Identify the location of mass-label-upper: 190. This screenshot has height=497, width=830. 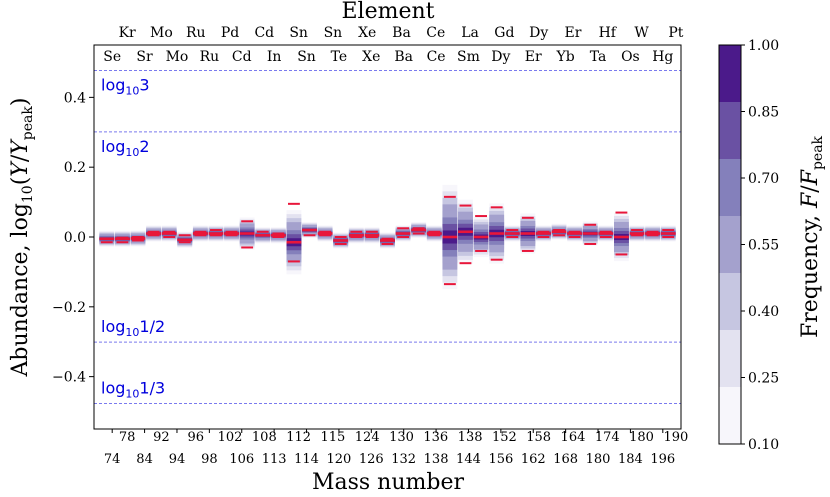
(675, 437).